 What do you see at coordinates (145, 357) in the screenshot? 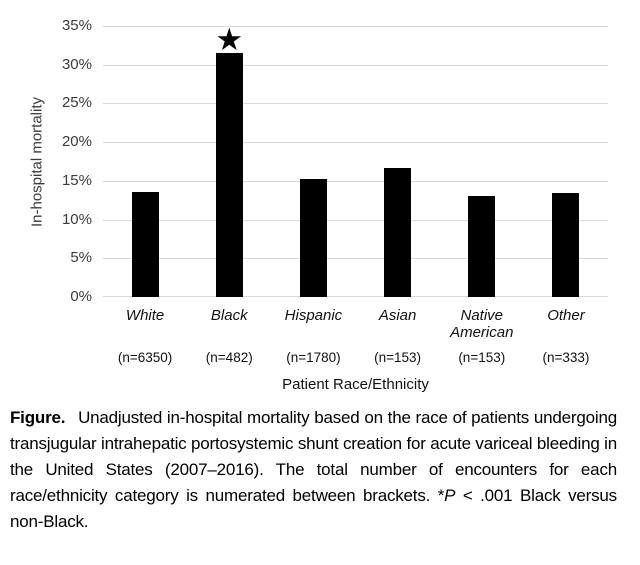
I see `n-label-white: (n=6350)` at bounding box center [145, 357].